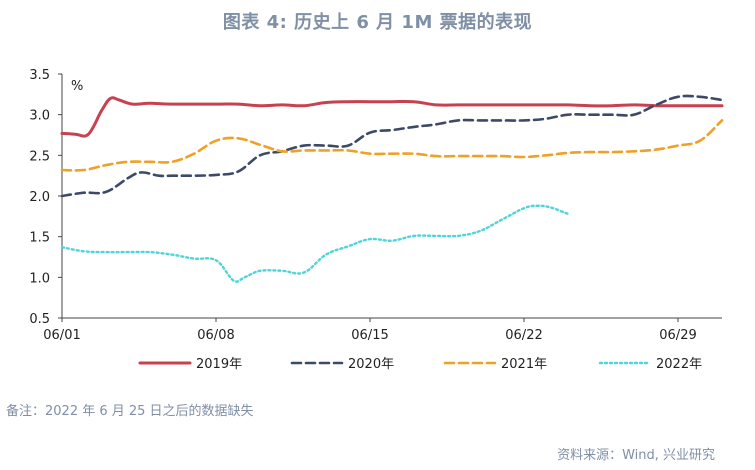 The width and height of the screenshot is (755, 470). What do you see at coordinates (420, 364) in the screenshot?
I see `legend: 2019年 2020年 2021年 2022年` at bounding box center [420, 364].